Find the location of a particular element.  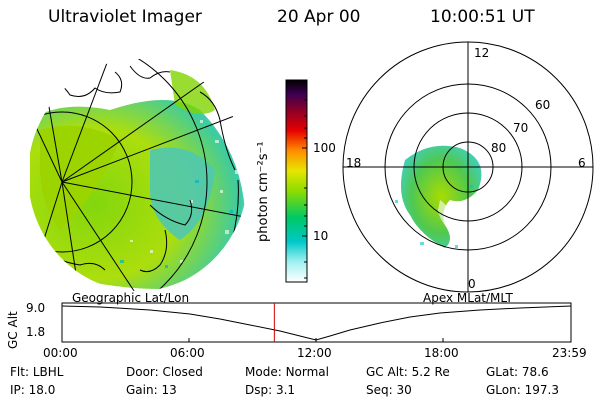

altitude-timeline is located at coordinates (316, 322).